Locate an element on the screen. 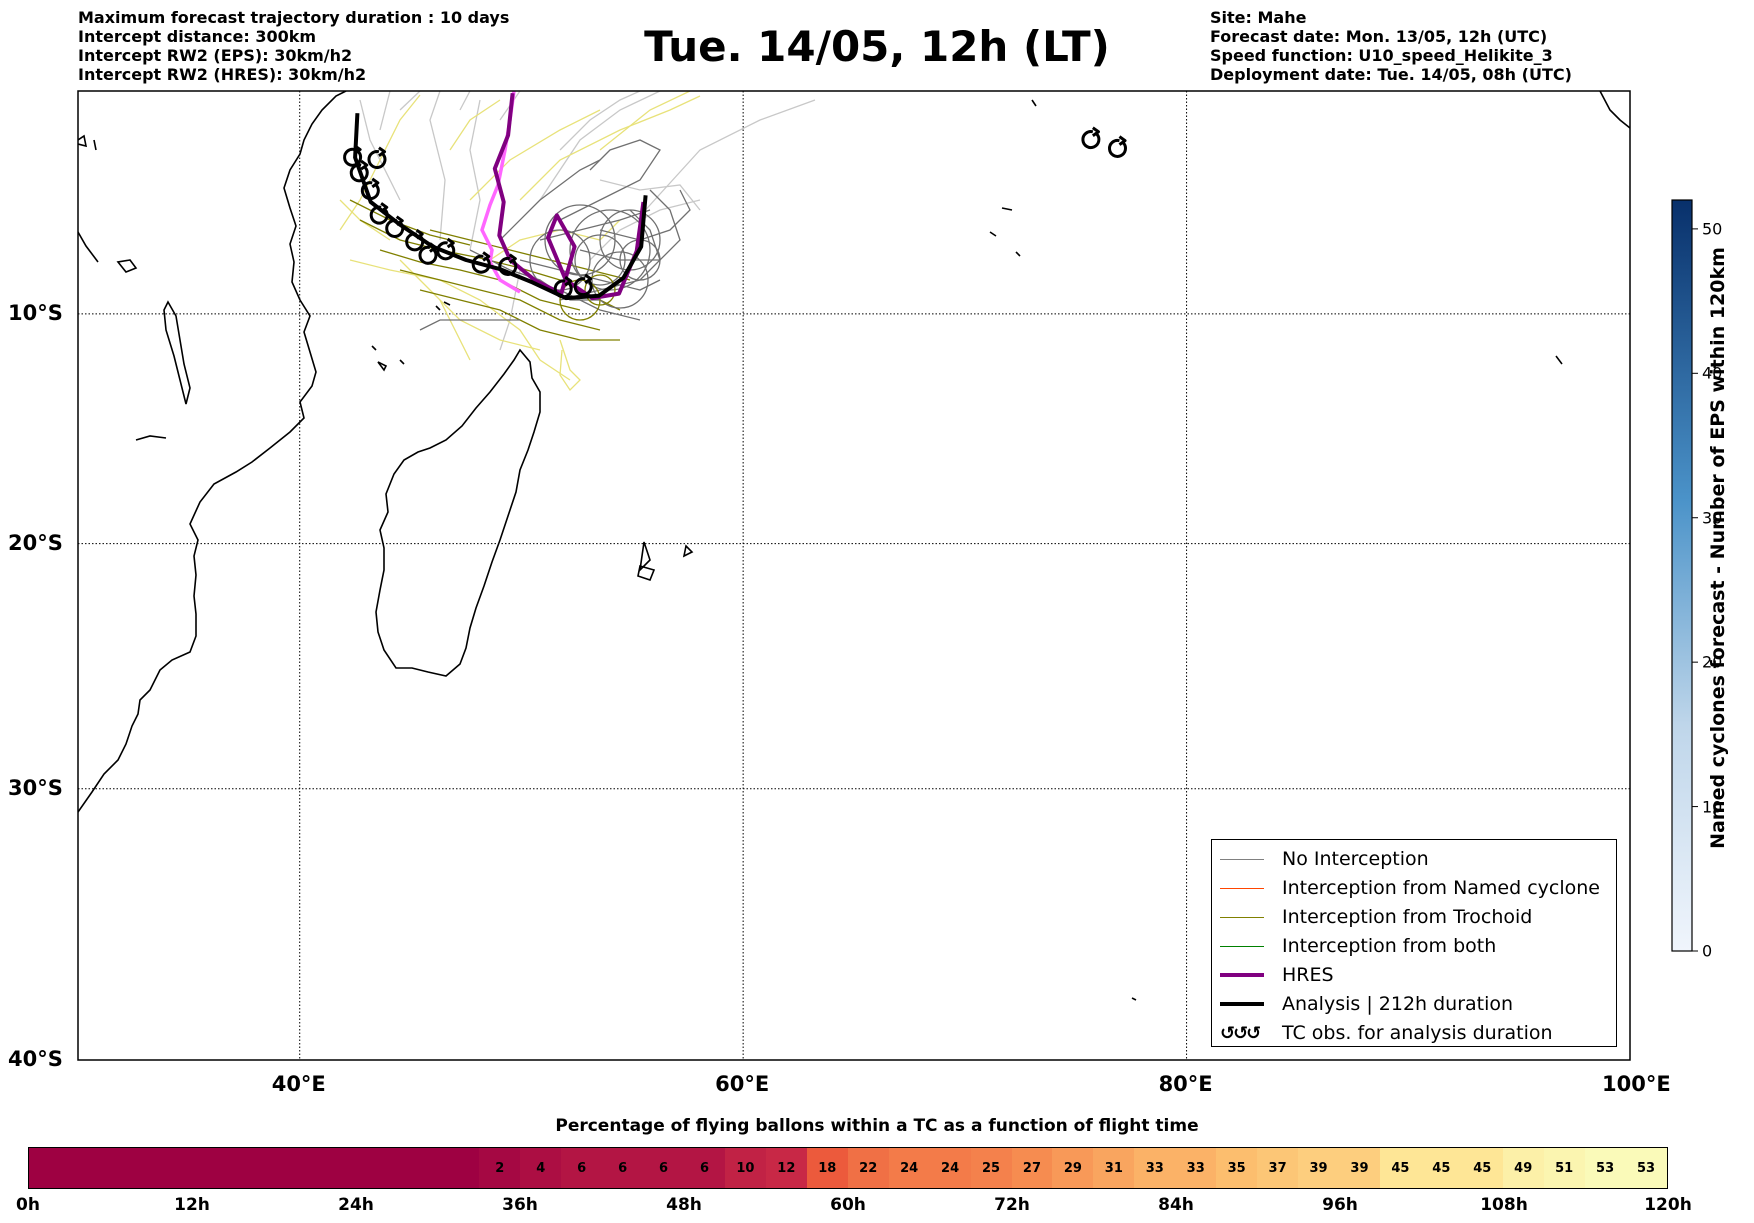 This screenshot has width=1754, height=1223. legend-item: Interception from Trochoid is located at coordinates (1376, 917).